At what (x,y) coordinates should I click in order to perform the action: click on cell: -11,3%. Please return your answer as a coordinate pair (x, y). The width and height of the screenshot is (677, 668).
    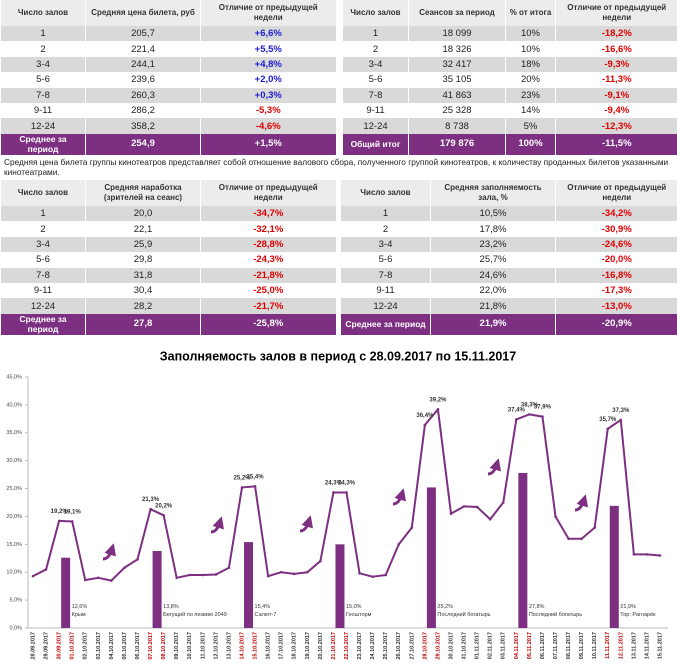
    Looking at the image, I should click on (616, 80).